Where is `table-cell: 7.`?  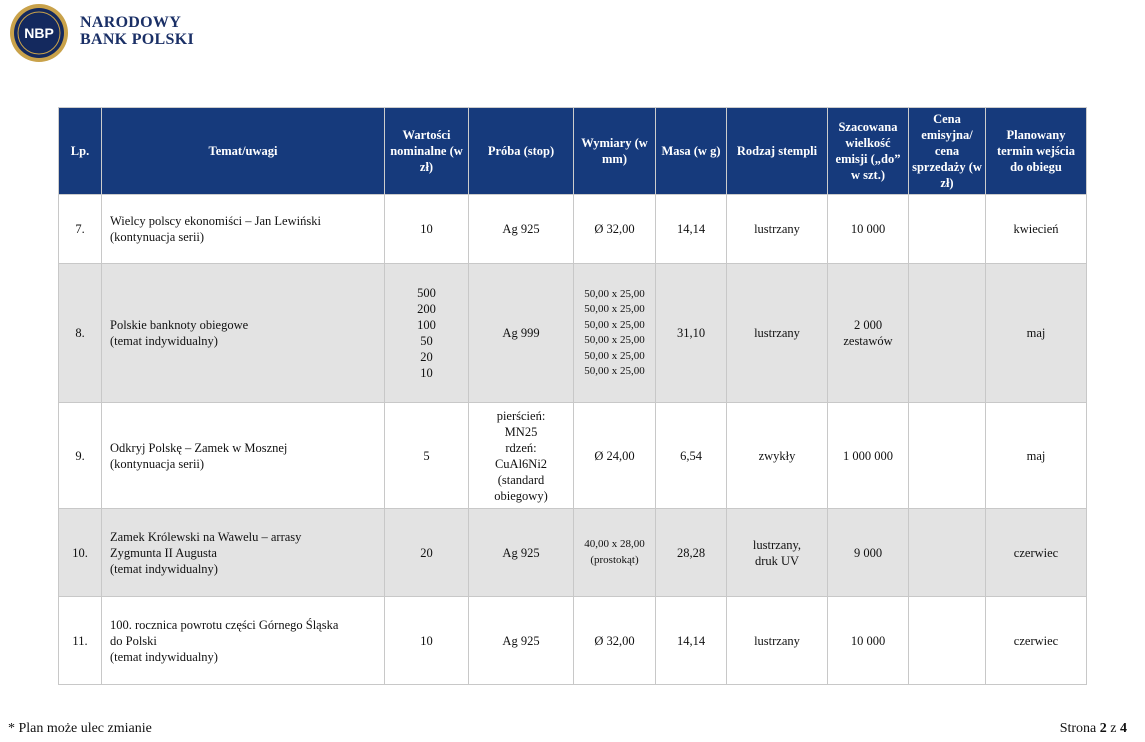 table-cell: 7. is located at coordinates (80, 229).